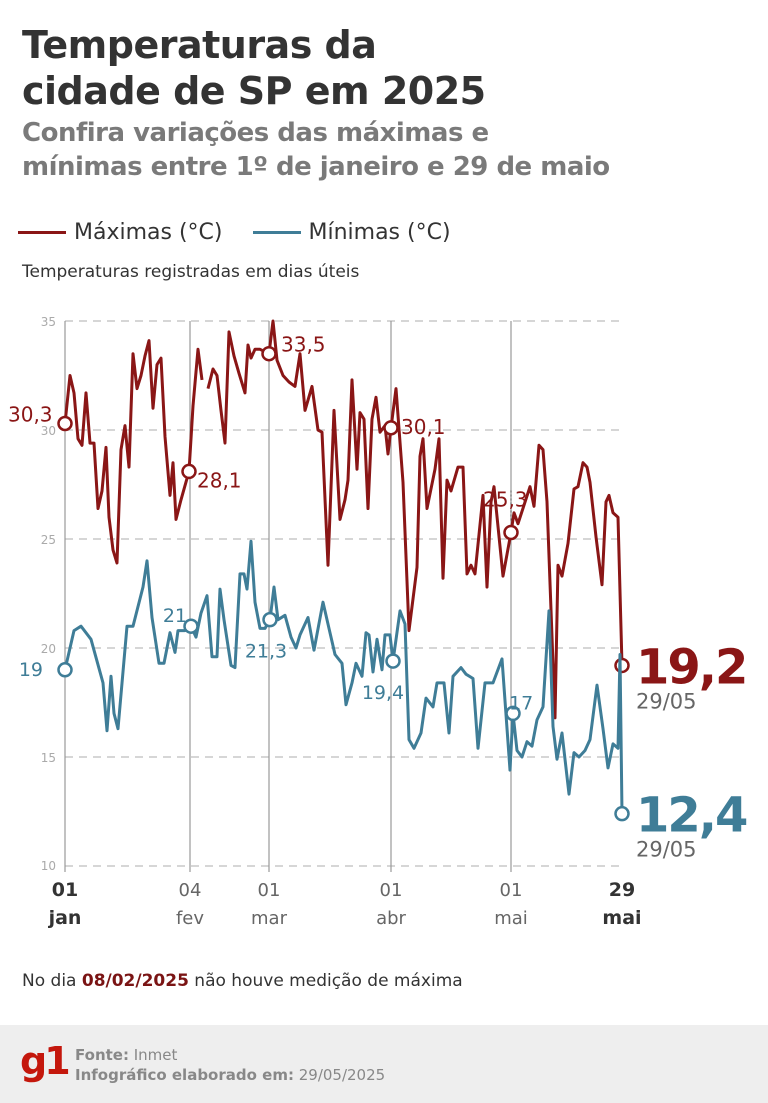 This screenshot has height=1103, width=768. Describe the element at coordinates (249, 232) in the screenshot. I see `legend: Máximas (°C) Mínimas (°C)` at that location.